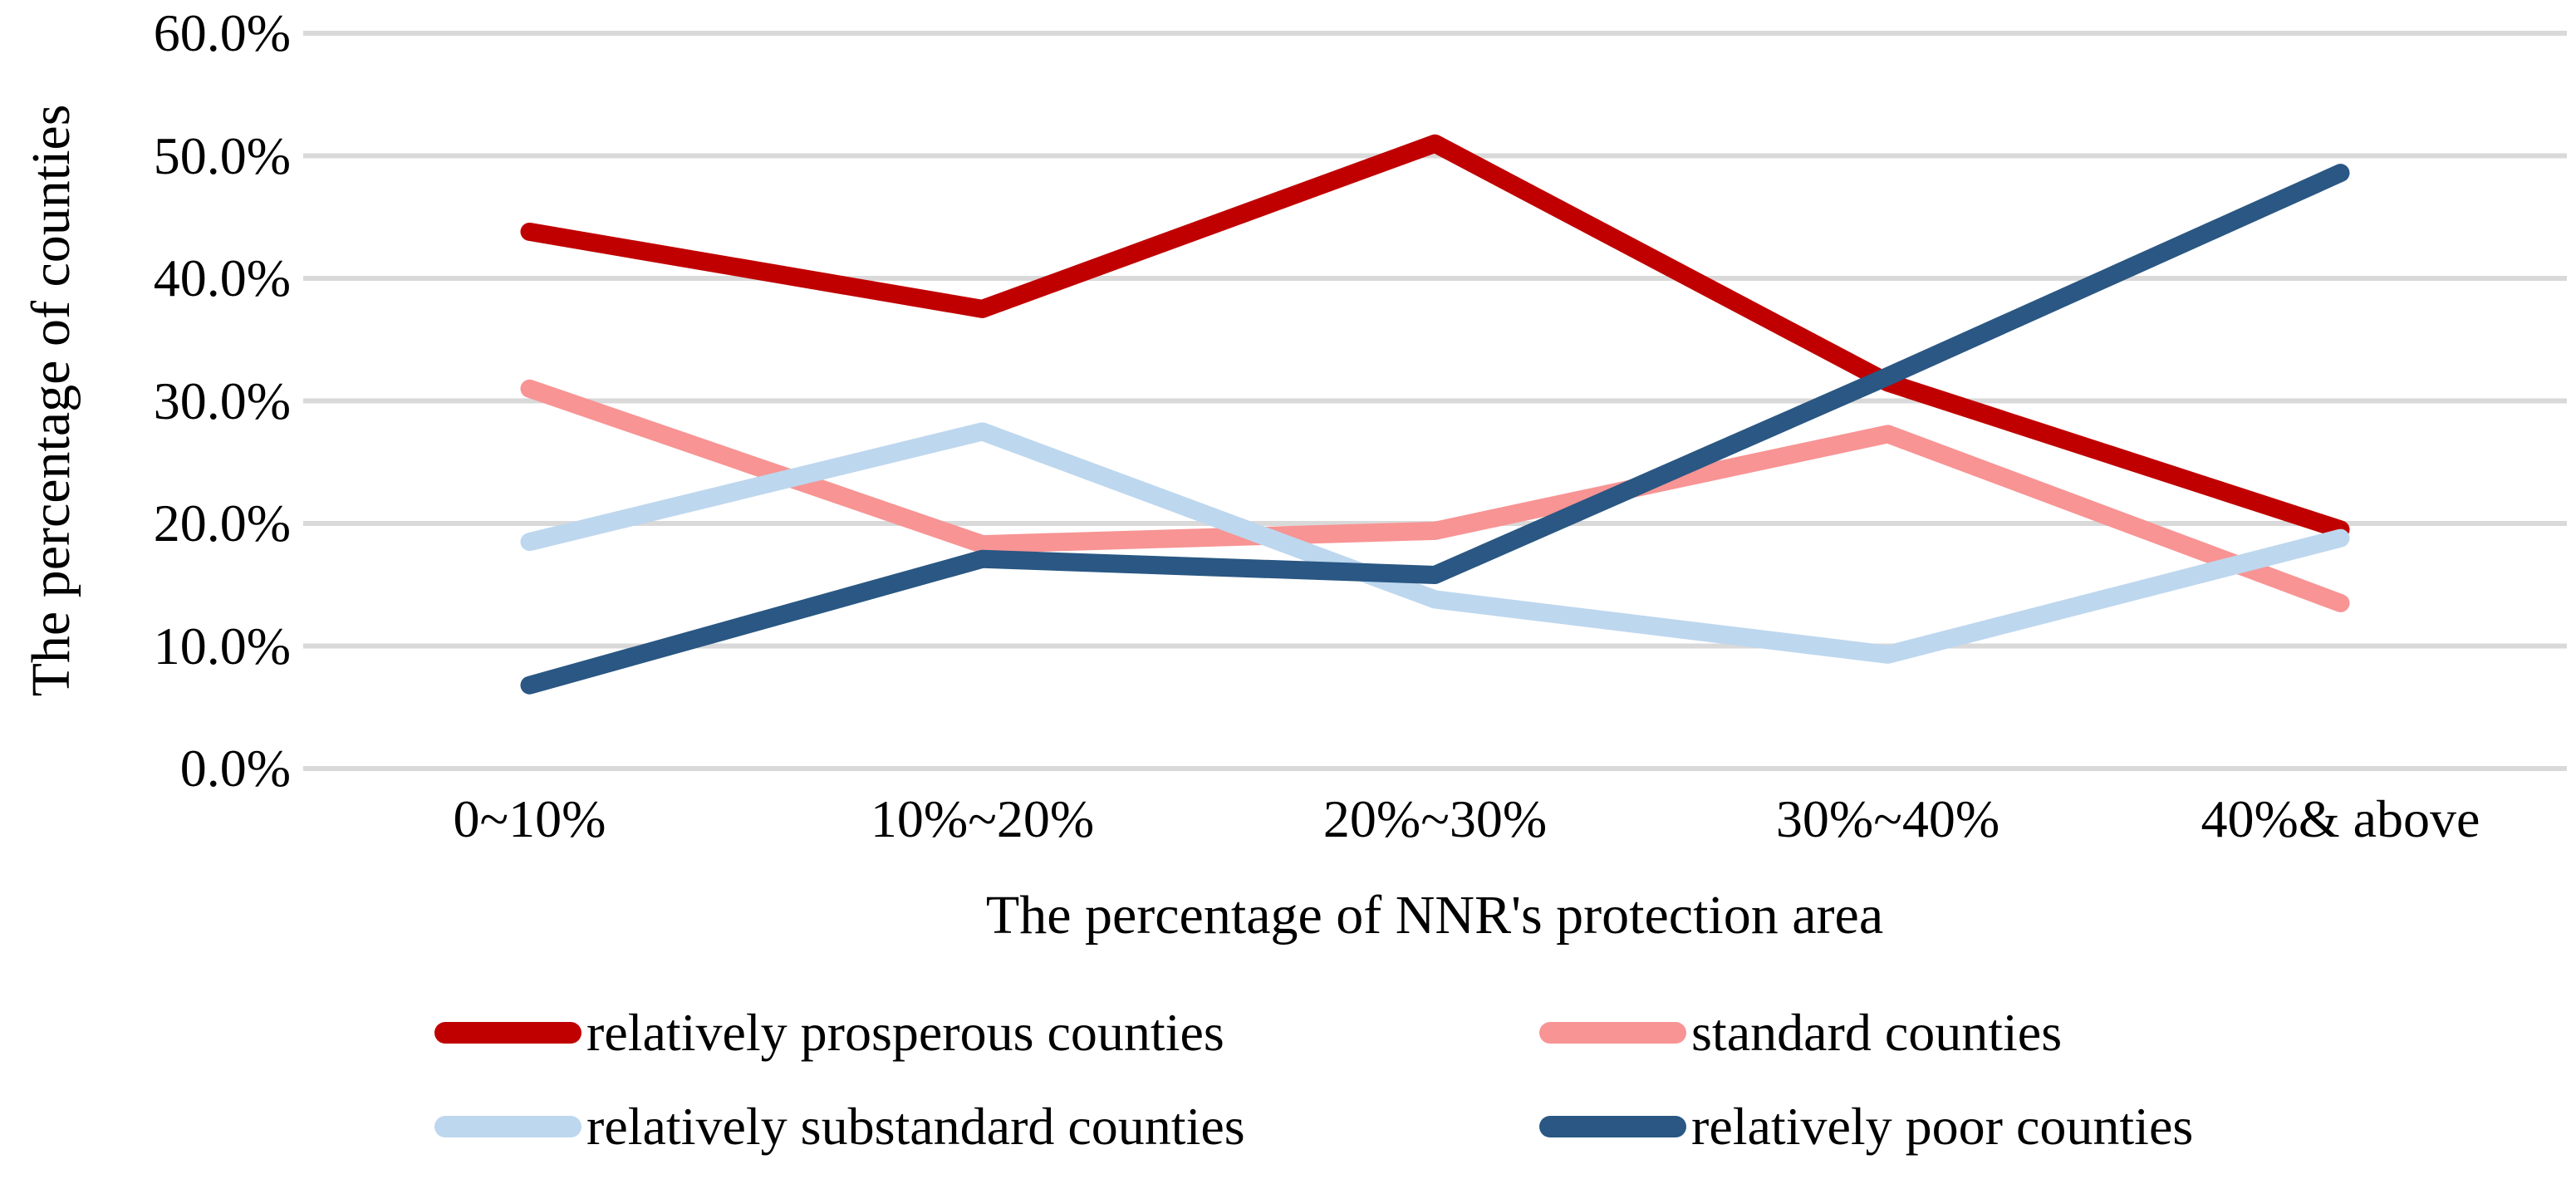  I want to click on legend-item: standard counties, so click(1800, 1032).